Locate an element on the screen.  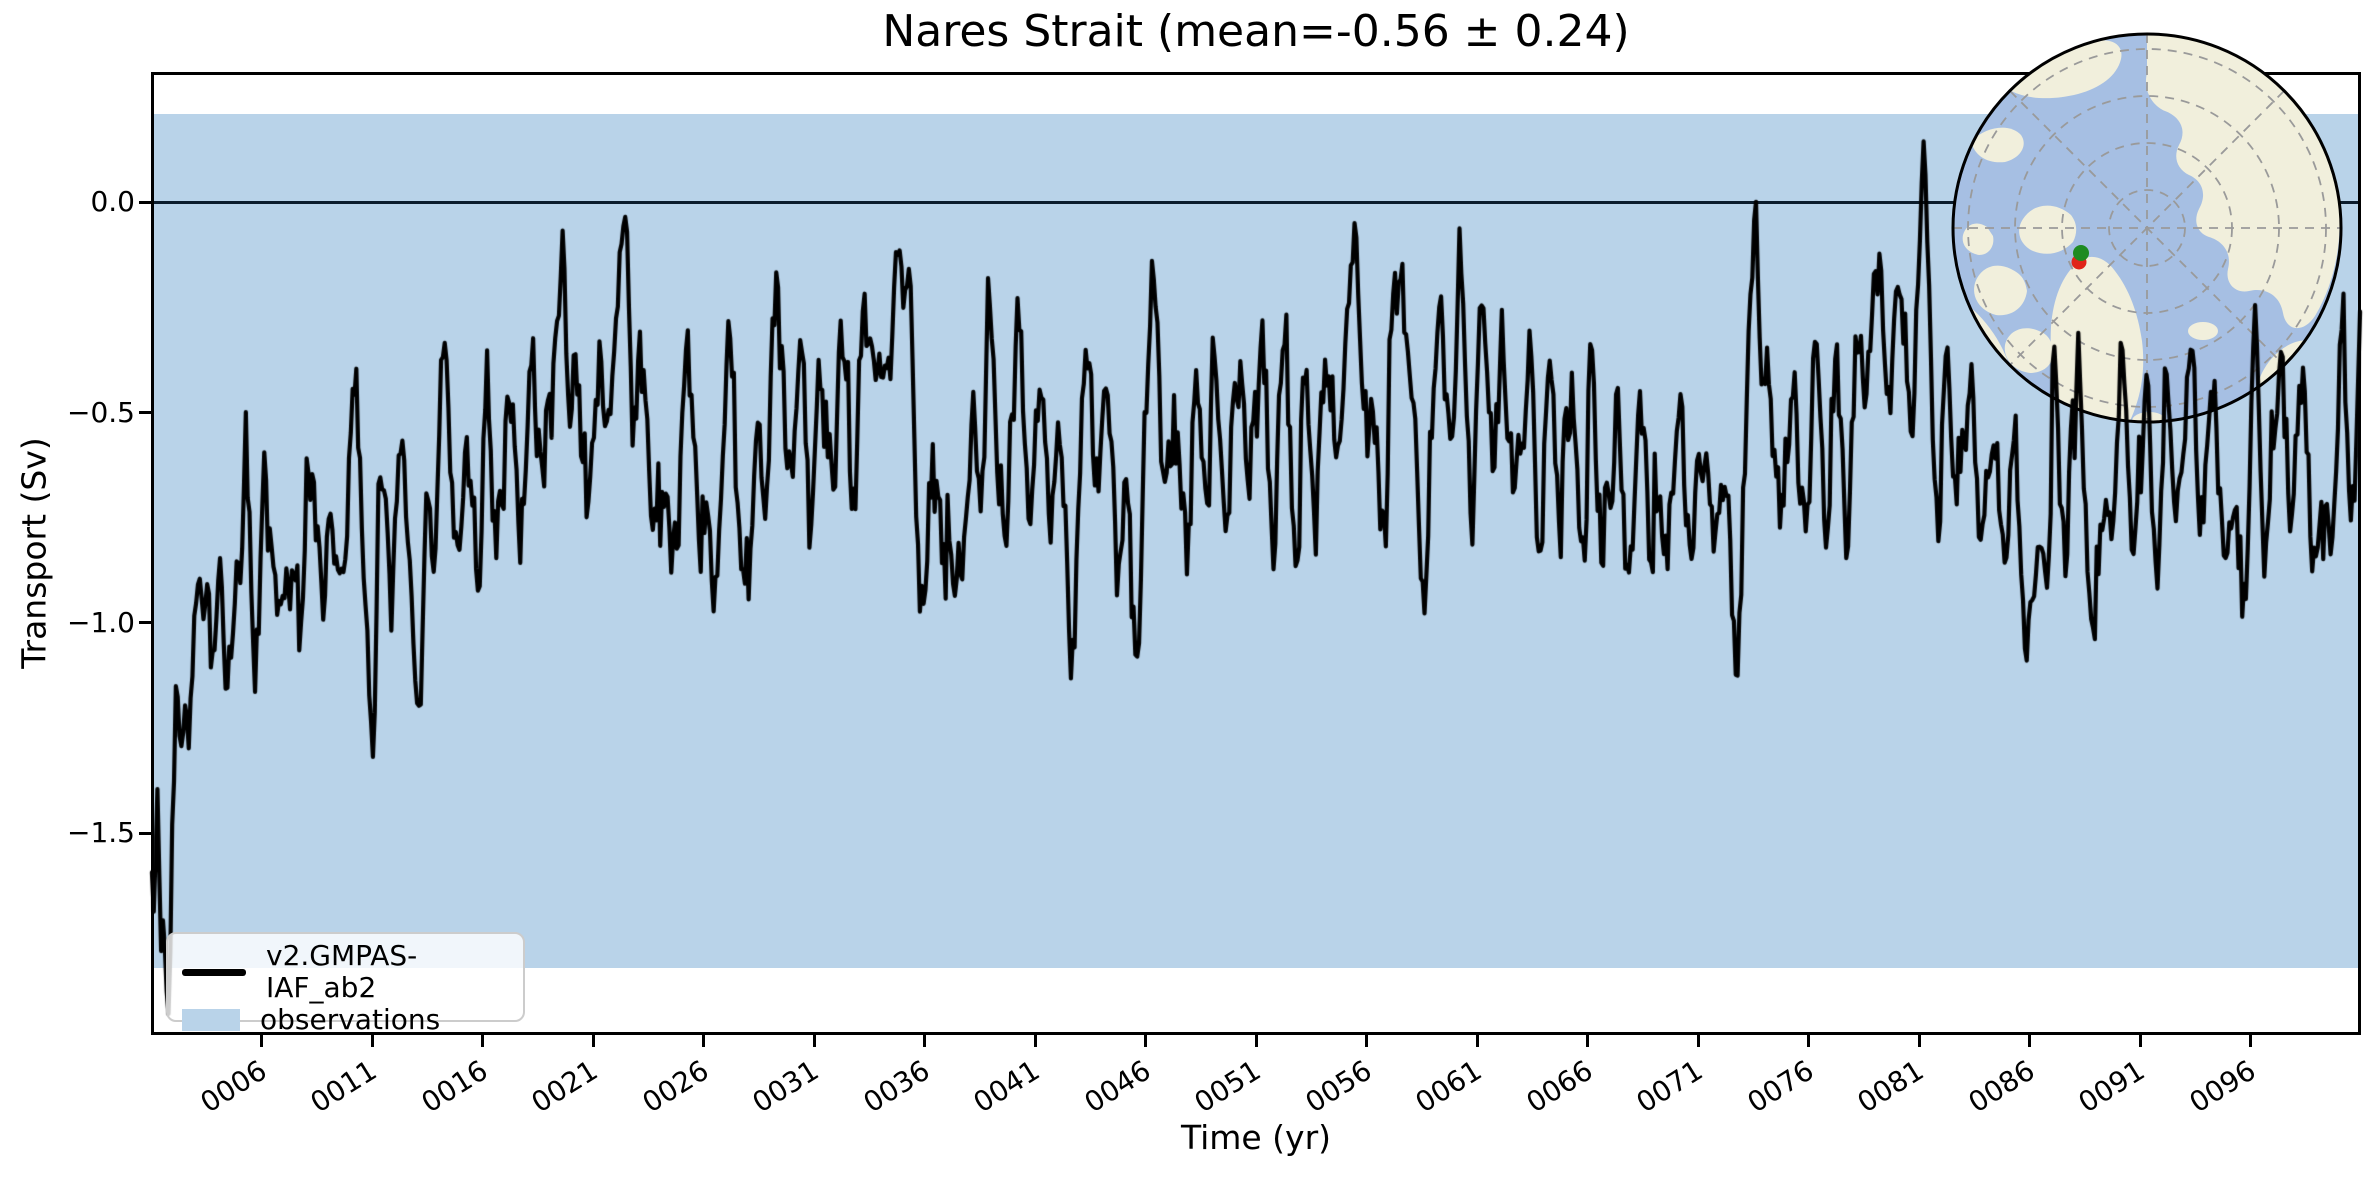
legend: v2.GMPAS-IAF_ab2 observations is located at coordinates (345, 984).